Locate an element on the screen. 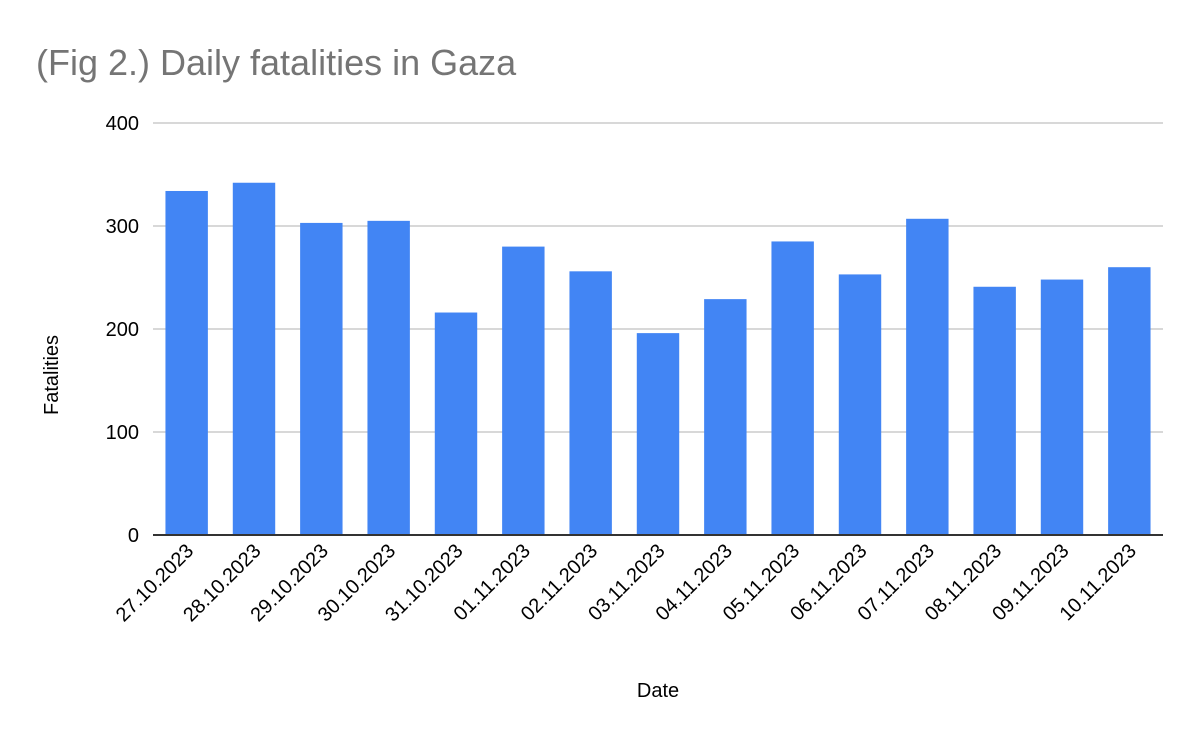  y-tick-label: 400 is located at coordinates (122, 124).